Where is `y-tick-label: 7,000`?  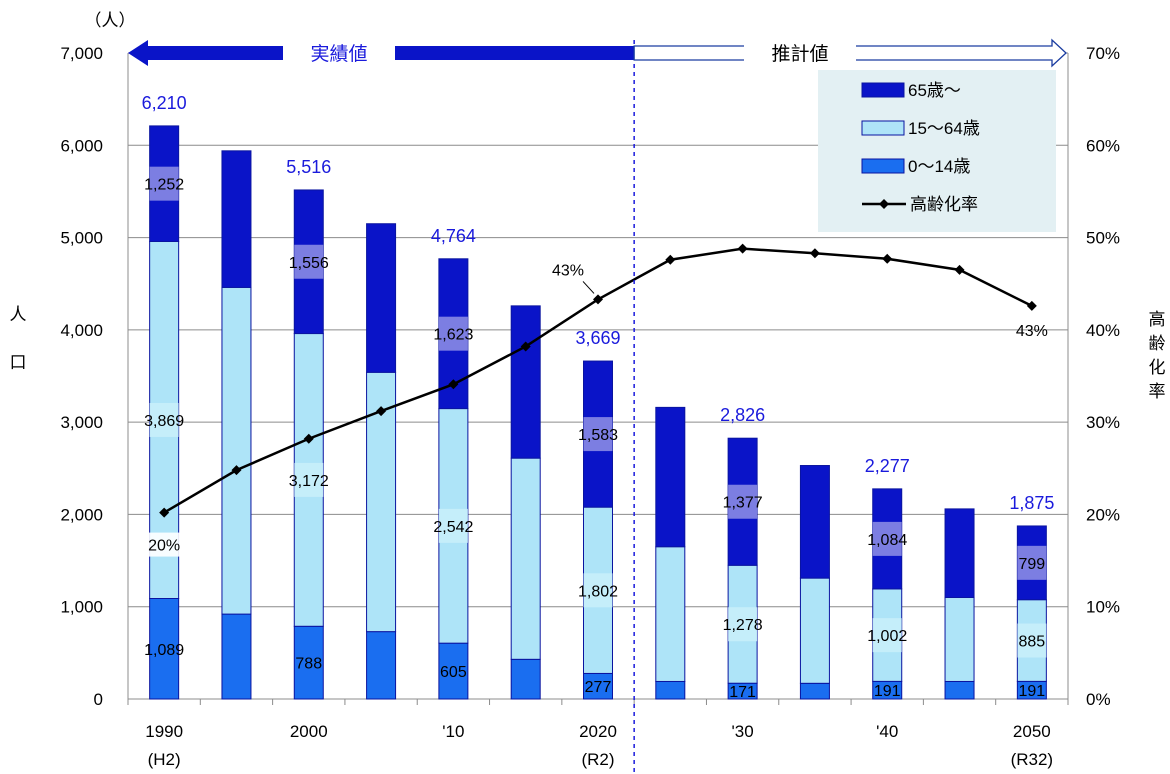 y-tick-label: 7,000 is located at coordinates (81, 53).